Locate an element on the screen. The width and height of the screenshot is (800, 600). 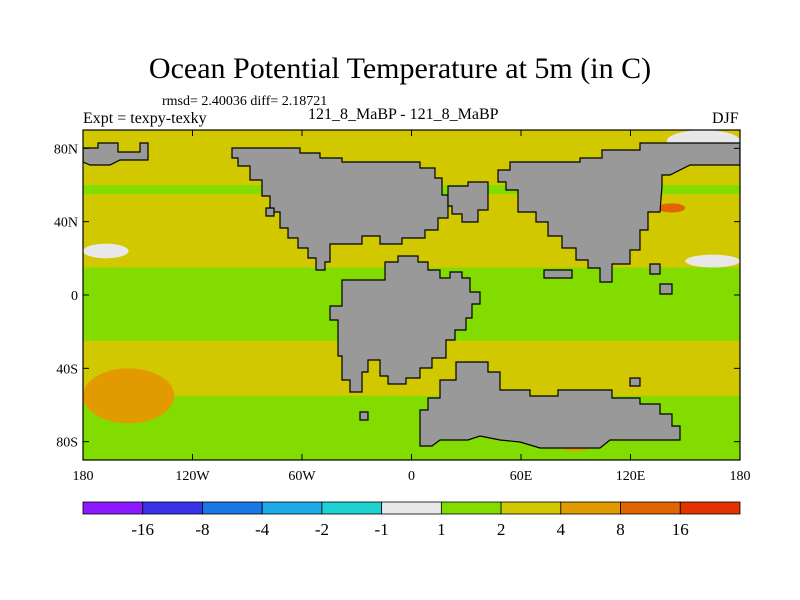
y-tick-label: 0 is located at coordinates (74, 296).